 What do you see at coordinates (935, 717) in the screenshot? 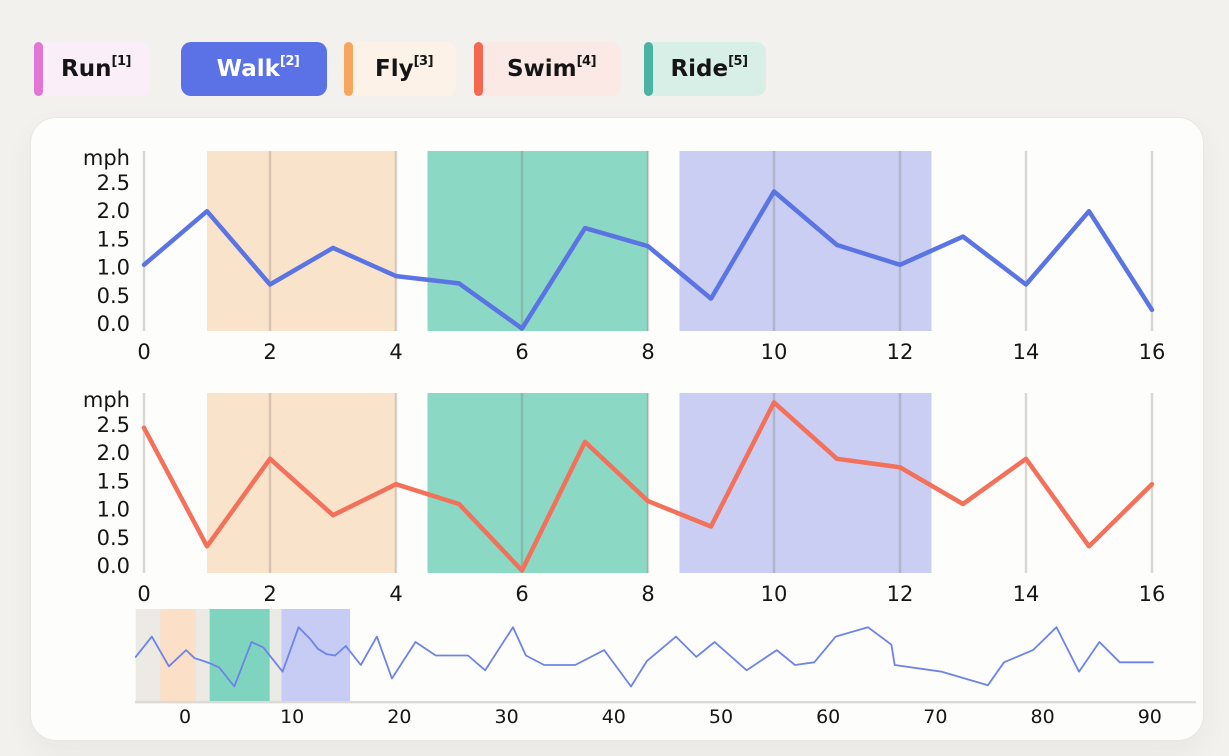
I see `svg-text: 70` at bounding box center [935, 717].